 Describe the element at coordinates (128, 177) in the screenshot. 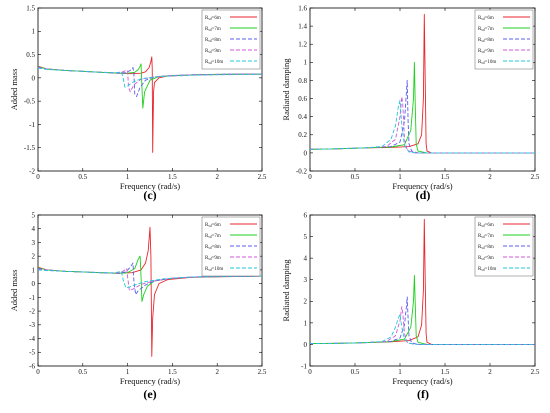

I see `x-tick-label: 1` at that location.